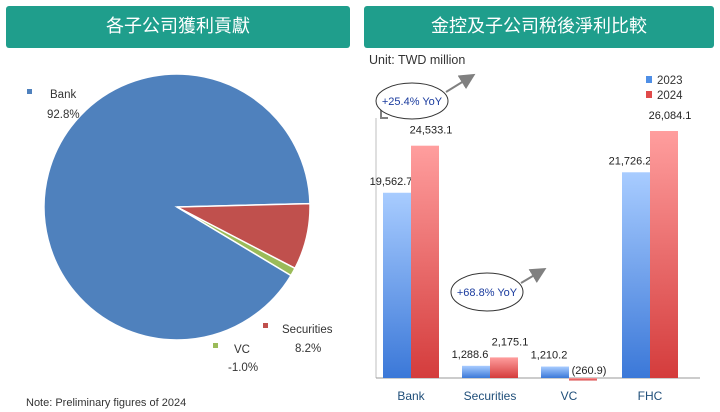 The width and height of the screenshot is (720, 412). What do you see at coordinates (470, 355) in the screenshot?
I see `bar-value-securities-2023: 1,288.6` at bounding box center [470, 355].